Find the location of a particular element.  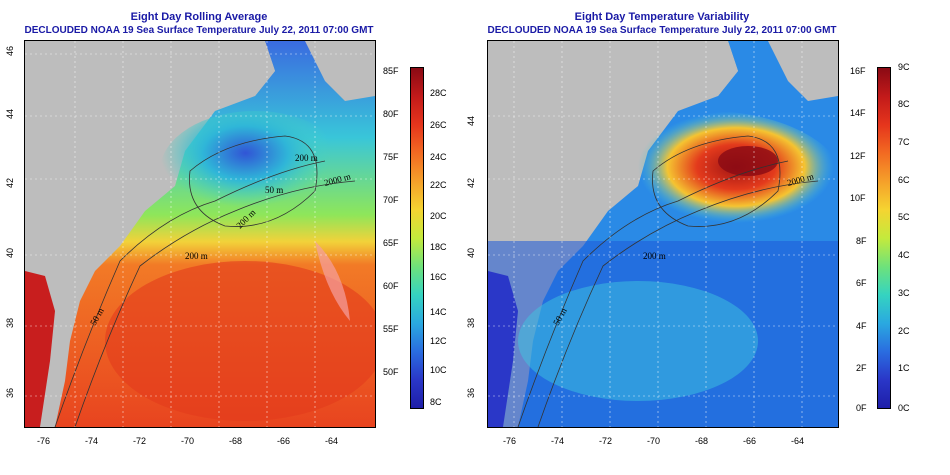

left-ytick-36: 36 is located at coordinates (10, 393).